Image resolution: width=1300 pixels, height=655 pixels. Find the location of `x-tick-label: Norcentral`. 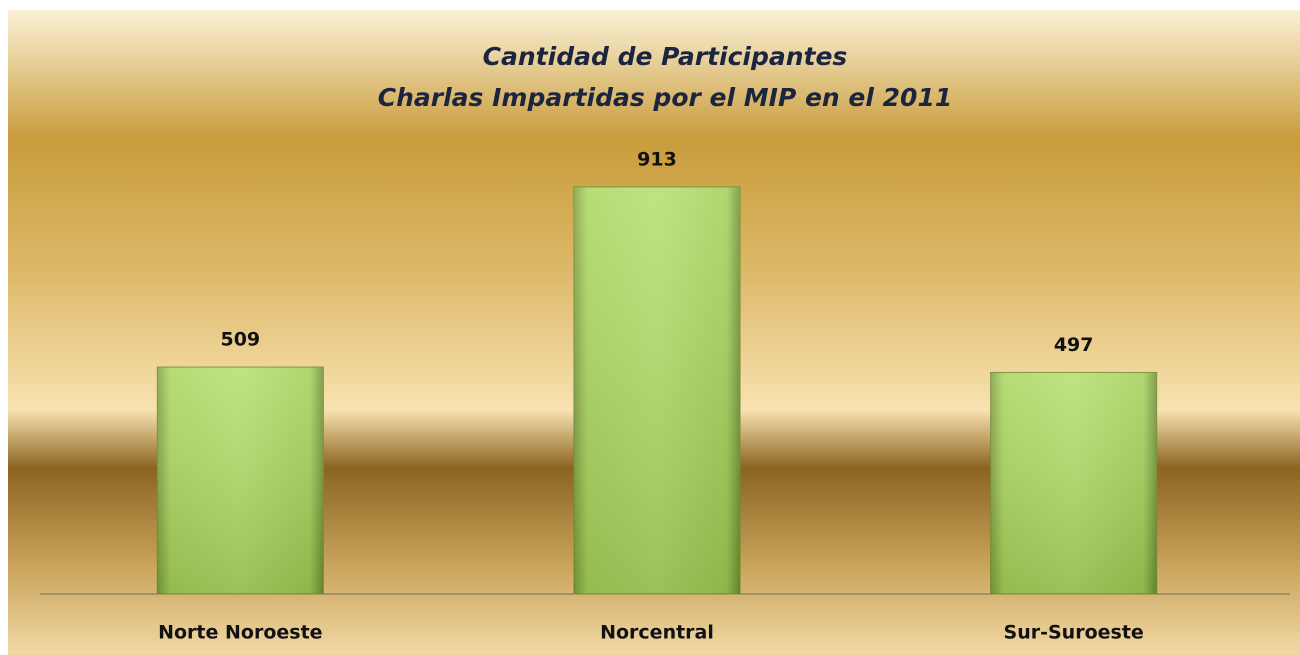

x-tick-label: Norcentral is located at coordinates (657, 633).